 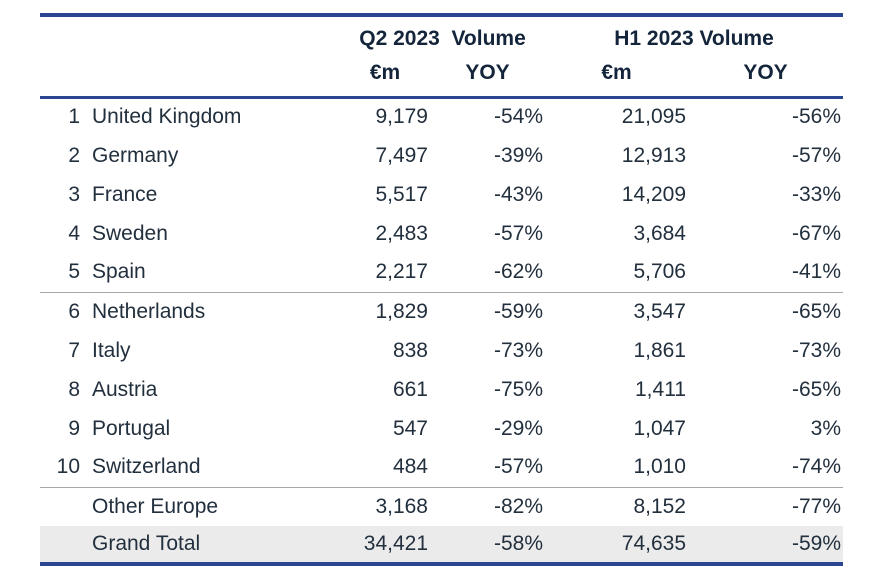 What do you see at coordinates (401, 155) in the screenshot?
I see `q2-eurm-cell: 7,497` at bounding box center [401, 155].